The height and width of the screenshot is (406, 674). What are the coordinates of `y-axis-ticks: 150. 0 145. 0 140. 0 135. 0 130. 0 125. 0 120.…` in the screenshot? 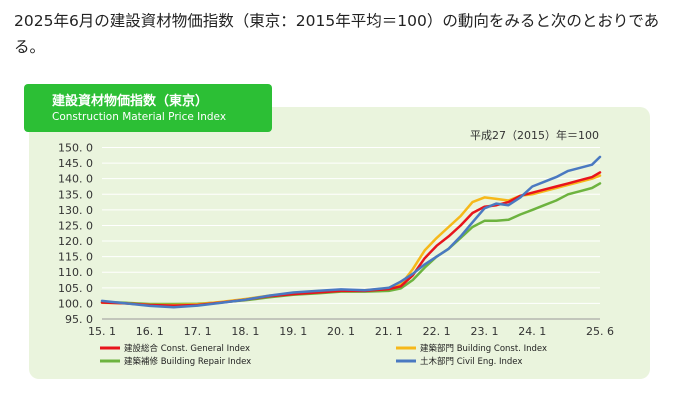 It's located at (75, 234).